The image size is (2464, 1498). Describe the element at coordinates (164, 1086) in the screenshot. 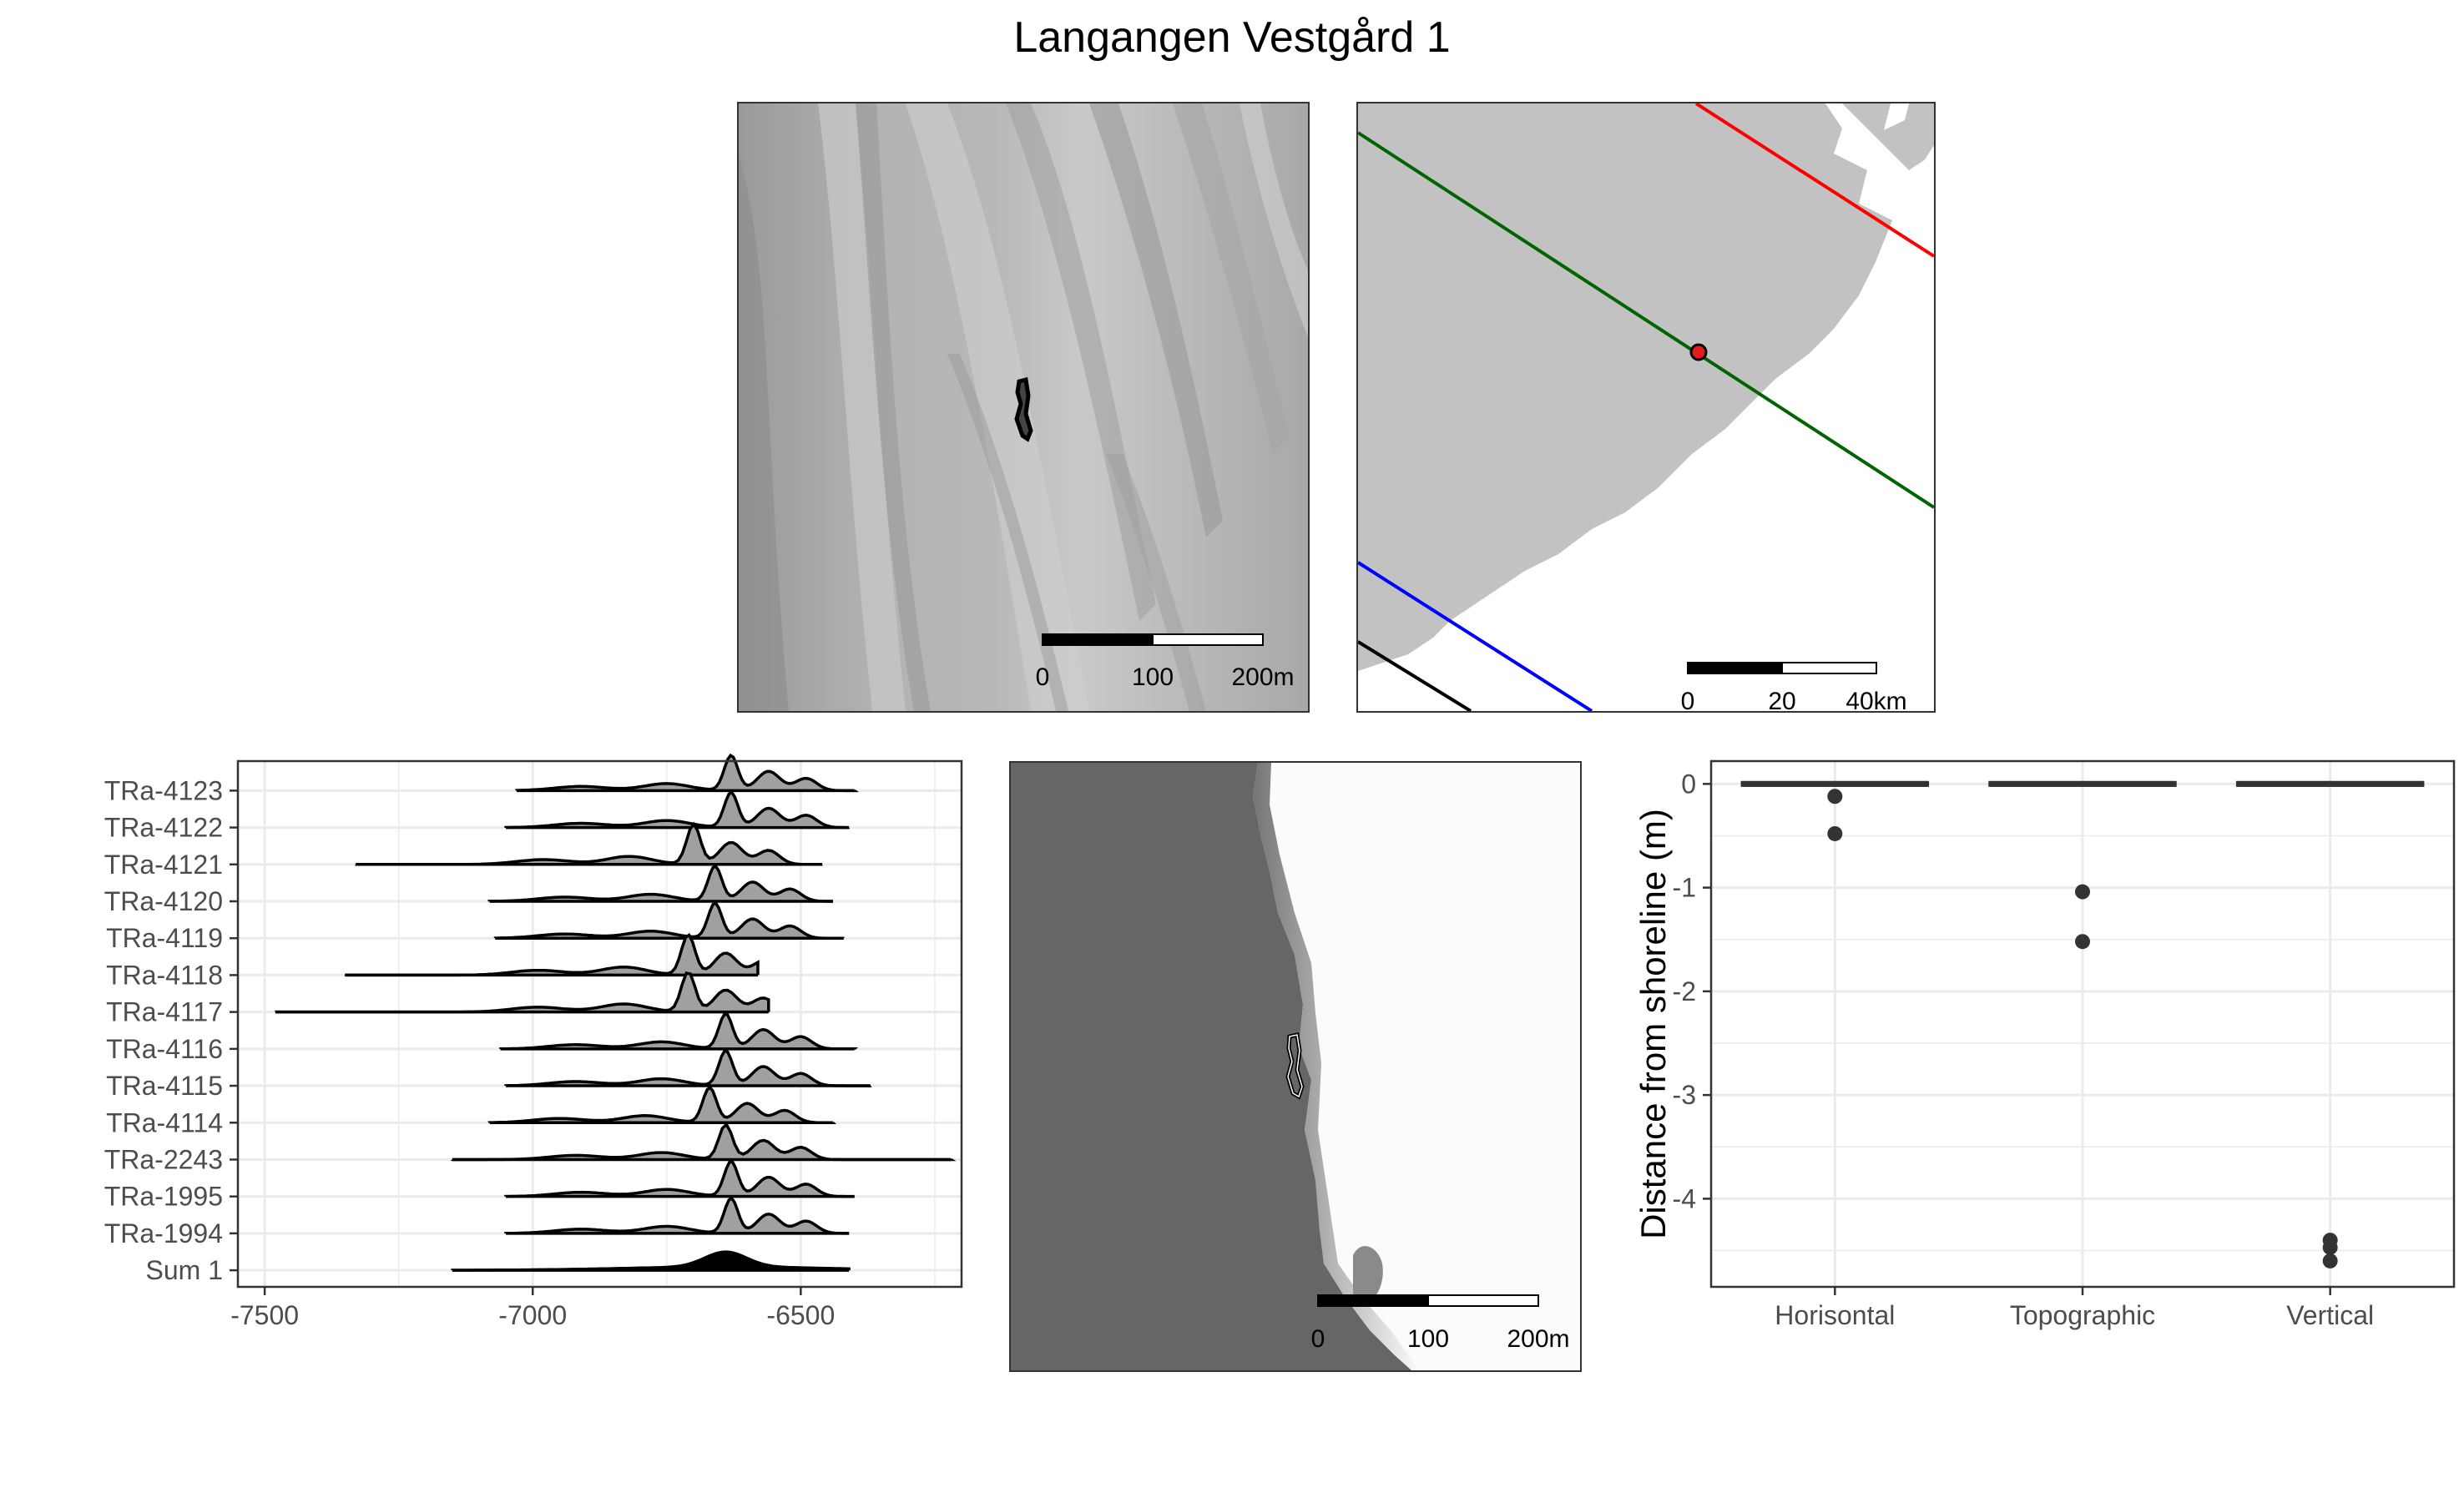

I see `ridge-category-label: TRa-4115` at that location.